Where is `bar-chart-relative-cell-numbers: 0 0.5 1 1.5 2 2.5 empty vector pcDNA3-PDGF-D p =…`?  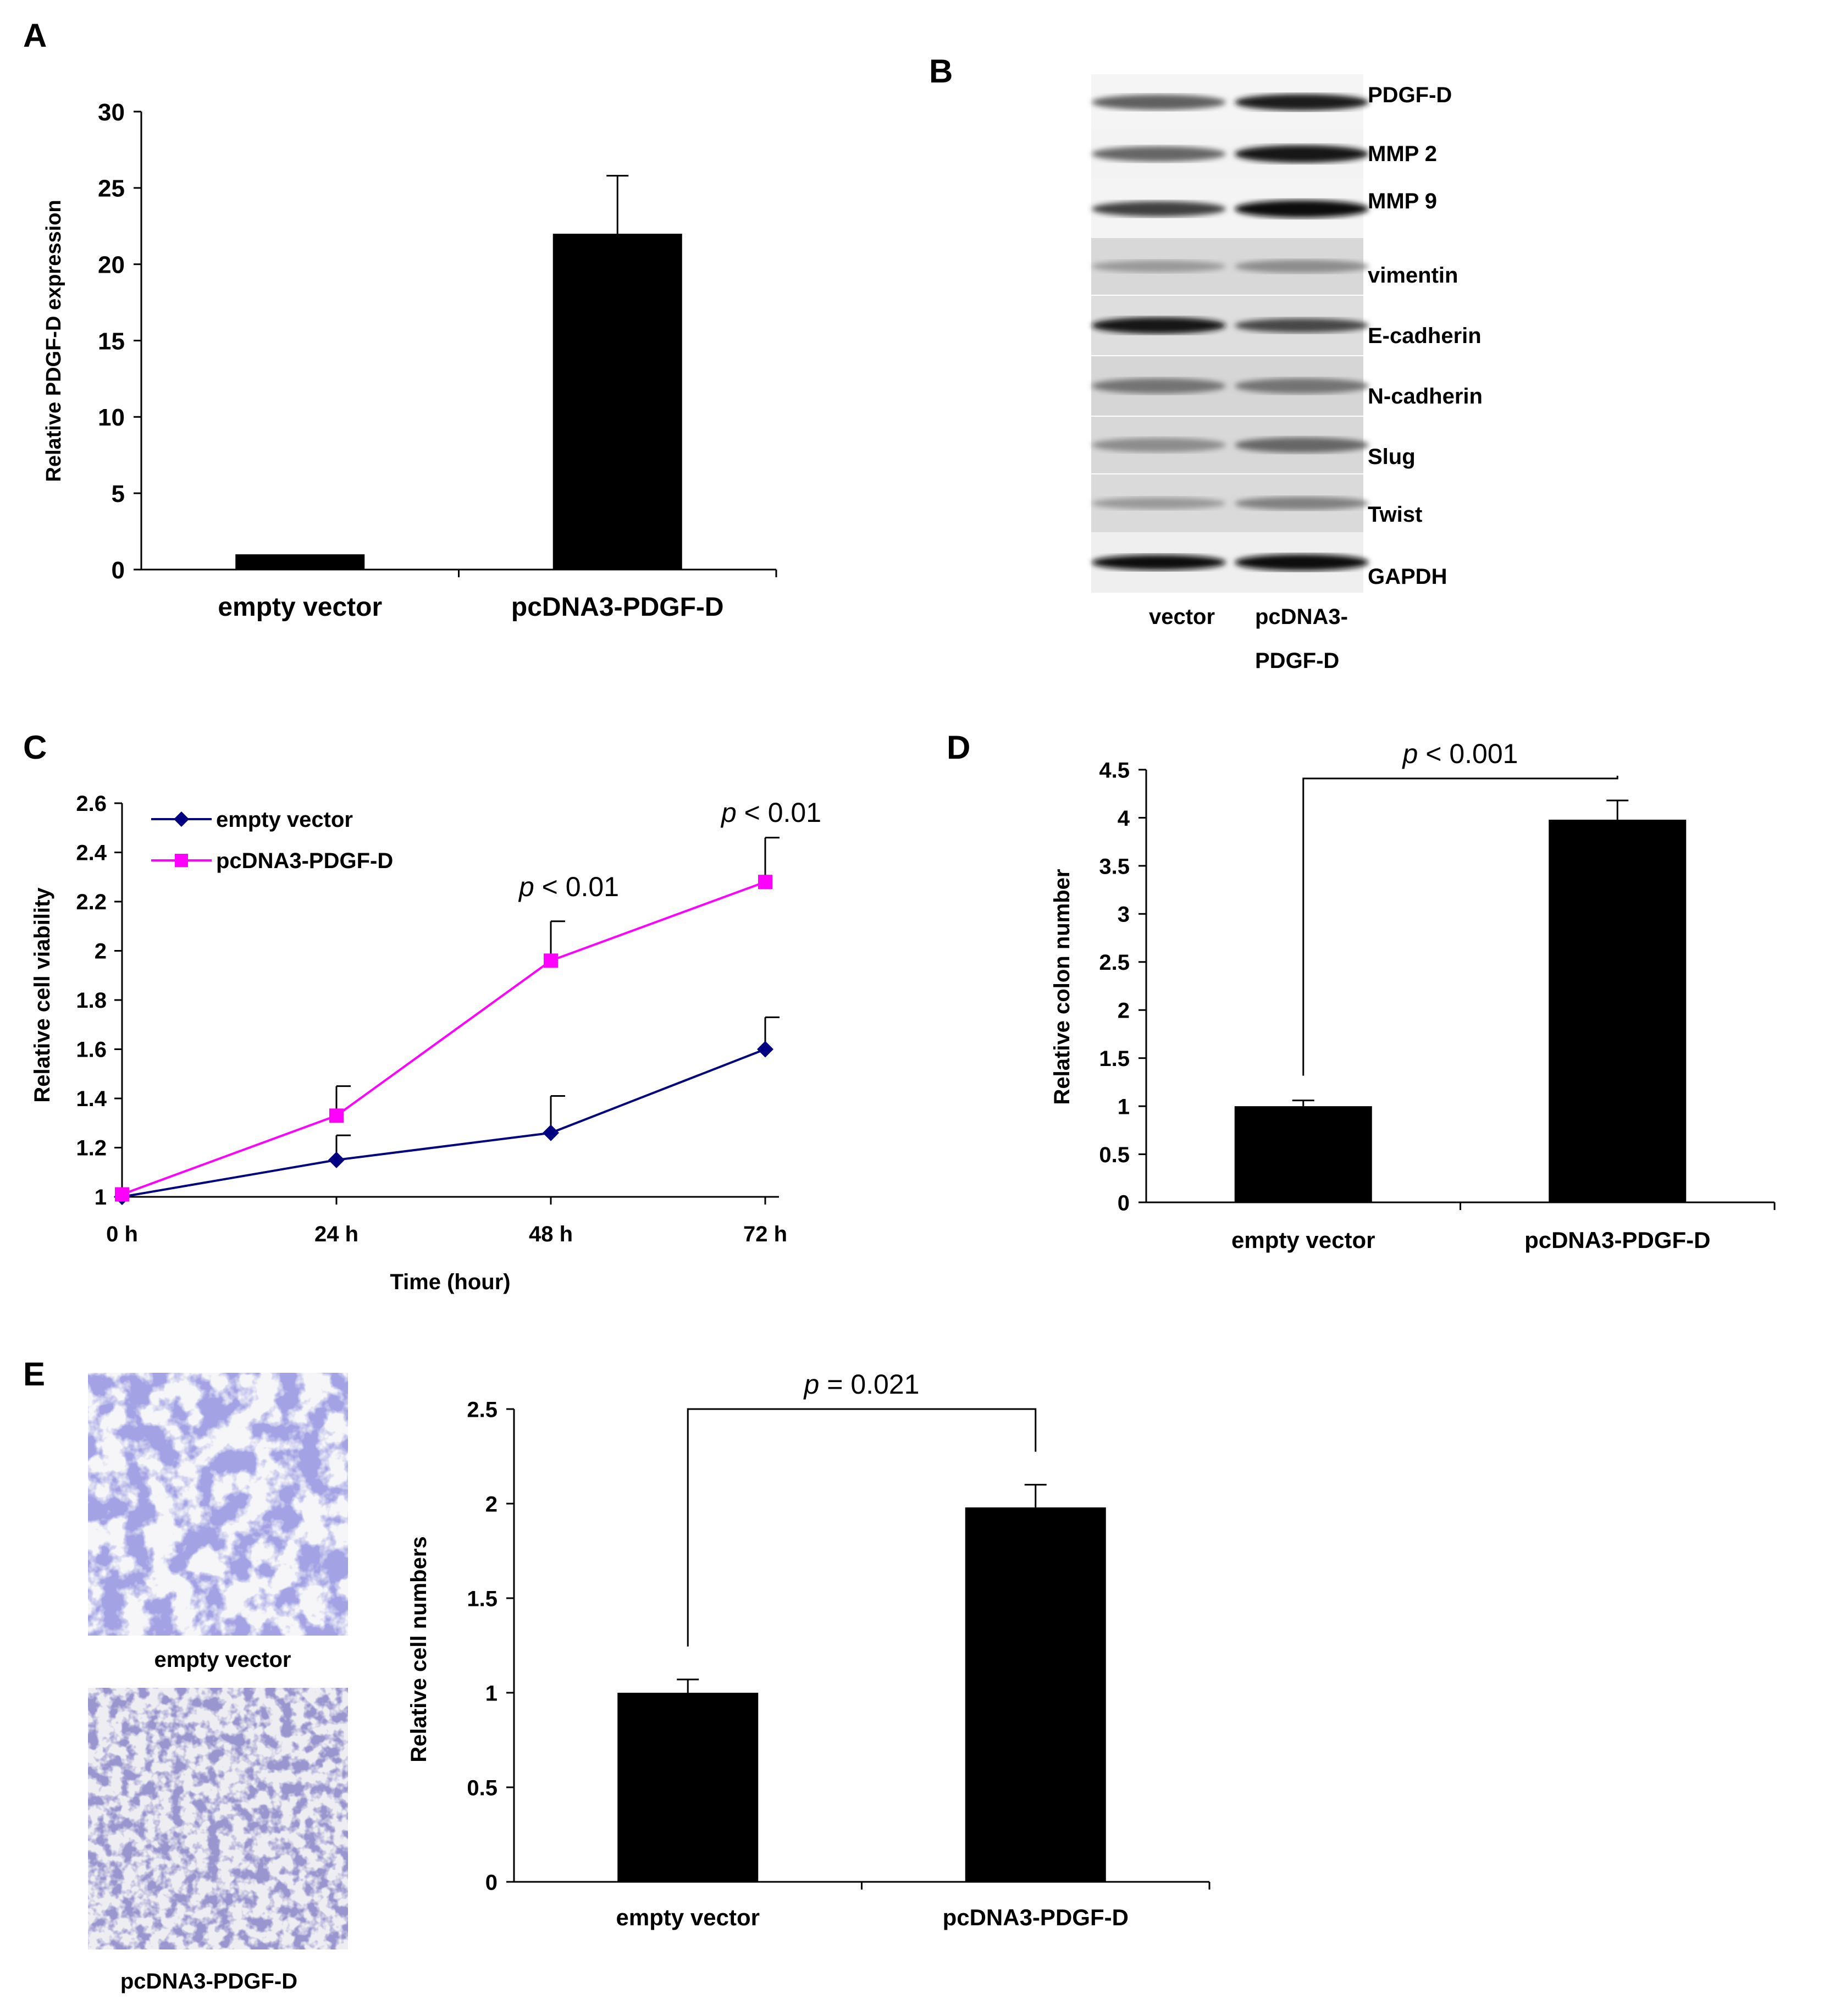 bar-chart-relative-cell-numbers: 0 0.5 1 1.5 2 2.5 empty vector pcDNA3-PDGF-D p =… is located at coordinates (809, 1649).